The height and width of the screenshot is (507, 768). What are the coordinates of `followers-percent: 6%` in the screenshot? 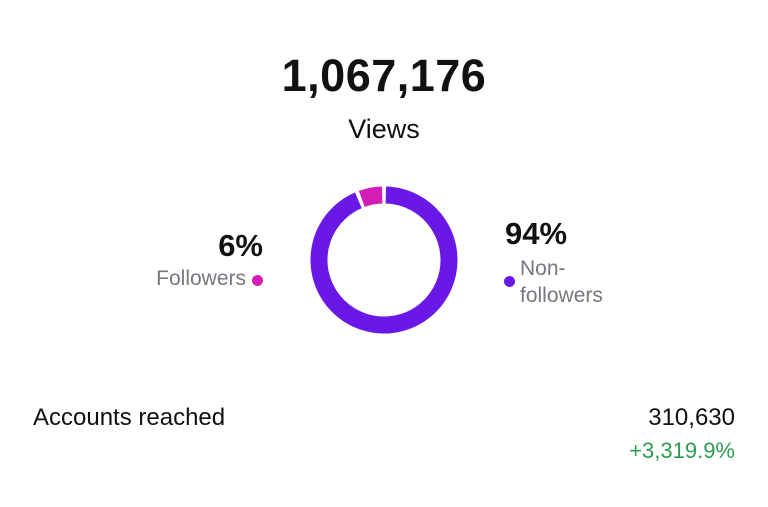 It's located at (240, 245).